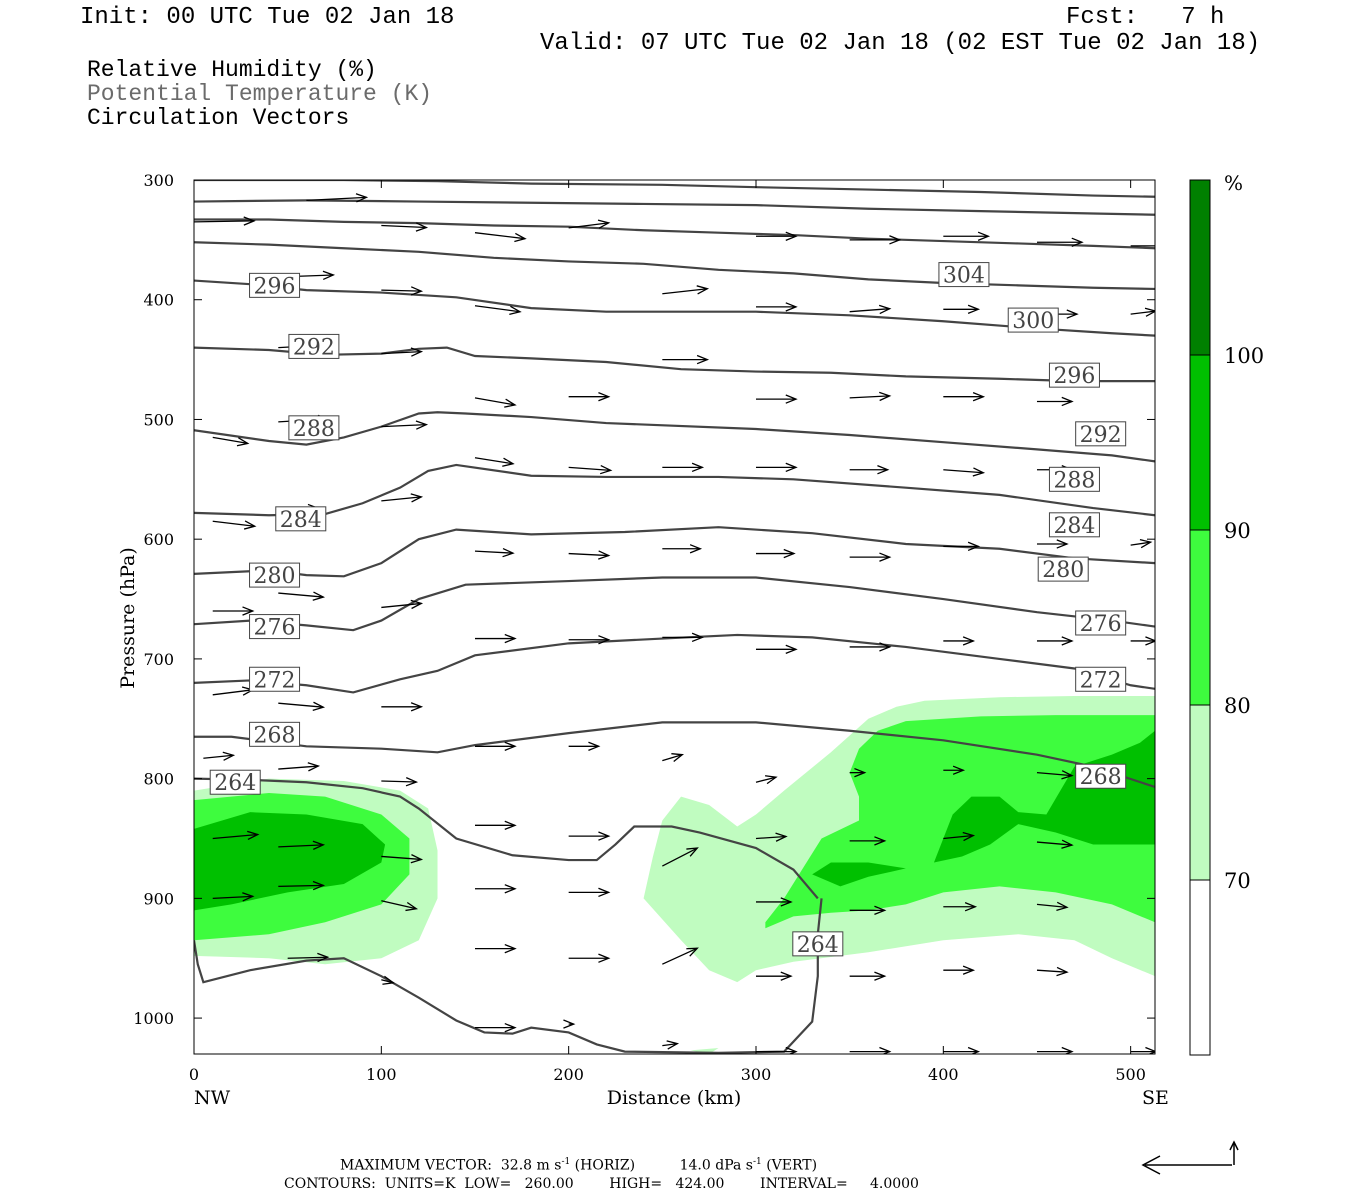 The image size is (1350, 1200). What do you see at coordinates (158, 779) in the screenshot?
I see `y-tick-label: 800` at bounding box center [158, 779].